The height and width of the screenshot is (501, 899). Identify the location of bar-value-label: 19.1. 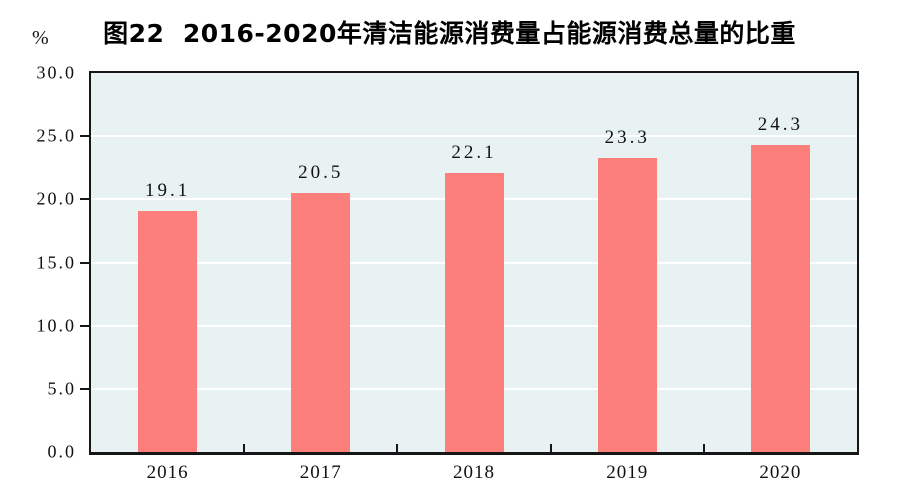
(167, 190).